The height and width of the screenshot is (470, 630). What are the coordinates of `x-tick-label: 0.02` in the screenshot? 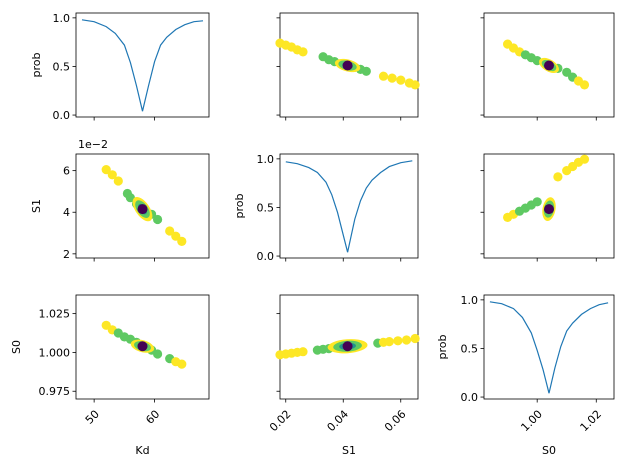 It's located at (280, 421).